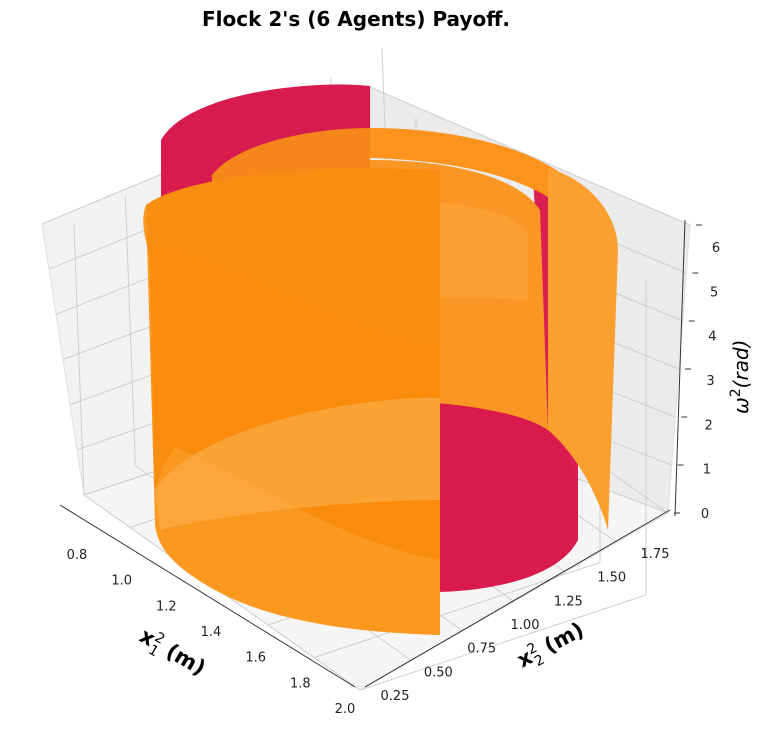 This screenshot has width=767, height=737. Describe the element at coordinates (680, 368) in the screenshot. I see `z-axis-line` at that location.